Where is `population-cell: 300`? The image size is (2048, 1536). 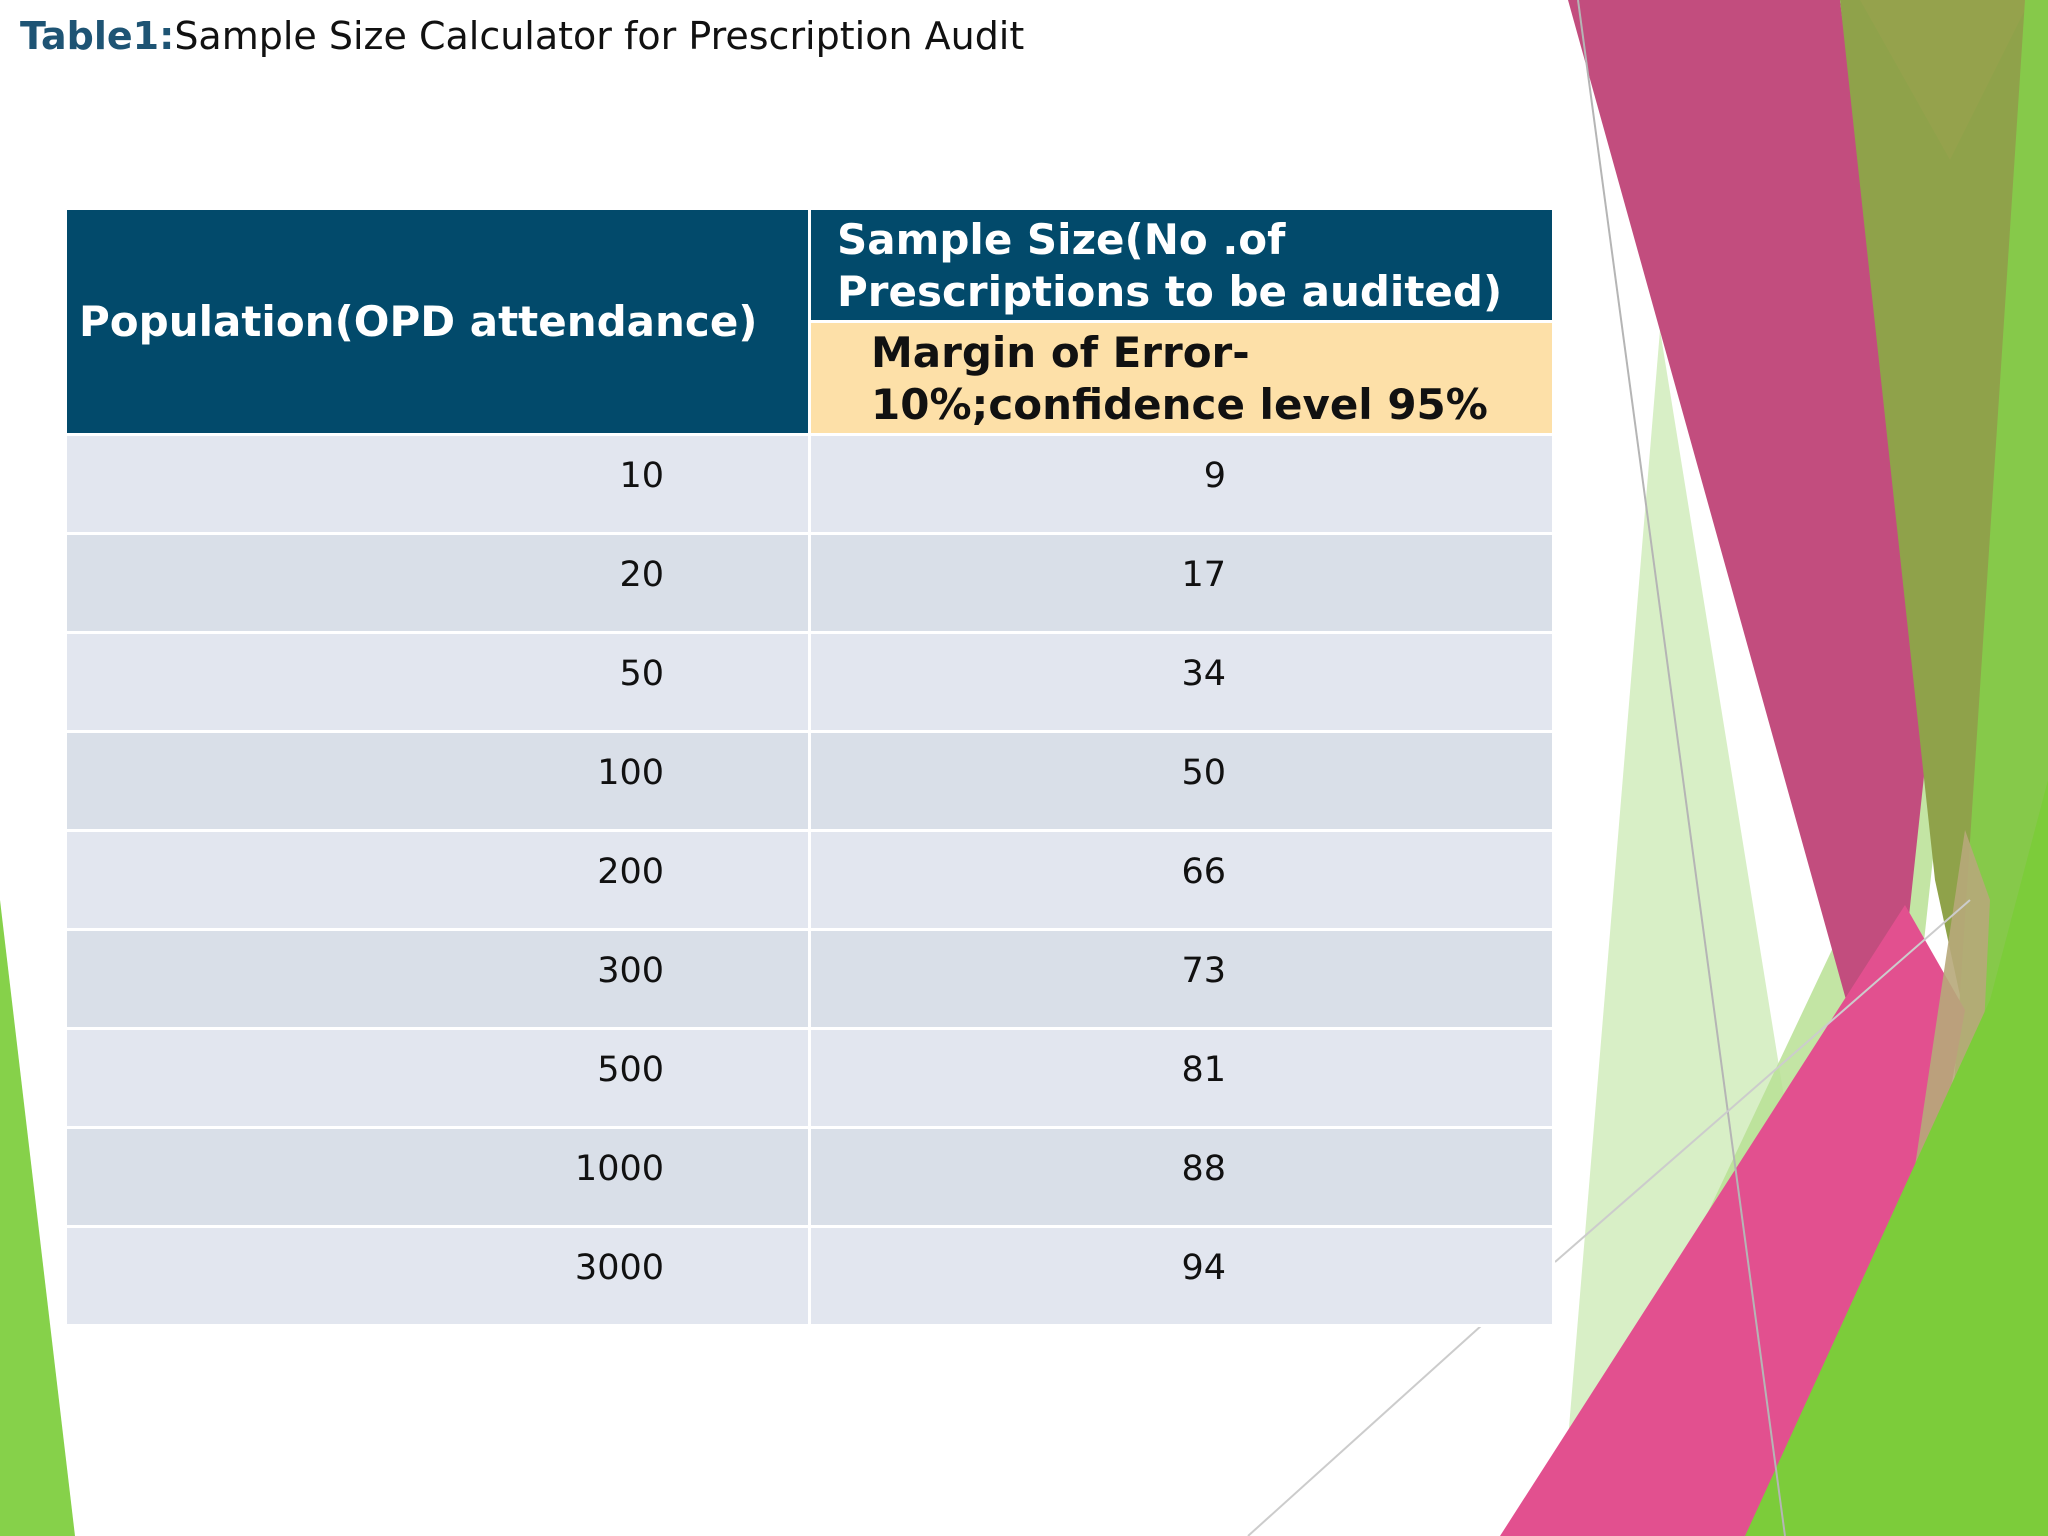 population-cell: 300 is located at coordinates (437, 979).